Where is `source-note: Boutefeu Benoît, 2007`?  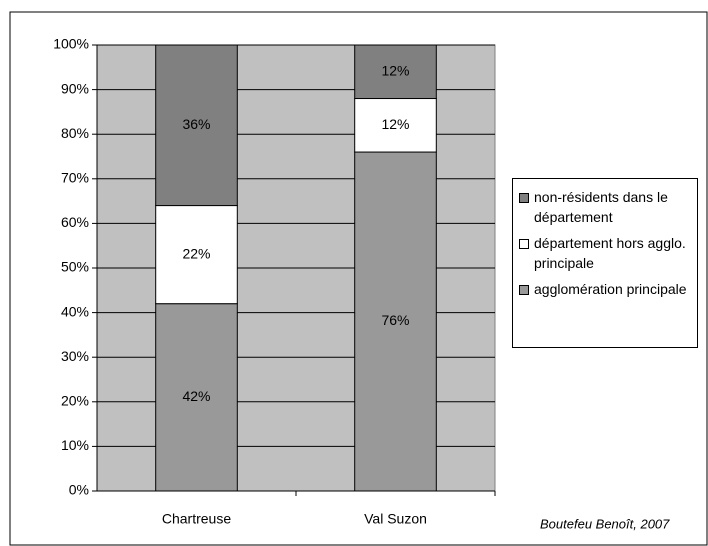
source-note: Boutefeu Benoît, 2007 is located at coordinates (605, 523).